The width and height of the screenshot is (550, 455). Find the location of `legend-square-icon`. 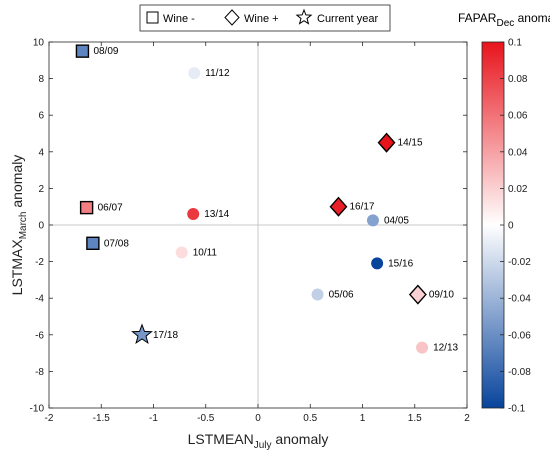

legend-square-icon is located at coordinates (152, 17).